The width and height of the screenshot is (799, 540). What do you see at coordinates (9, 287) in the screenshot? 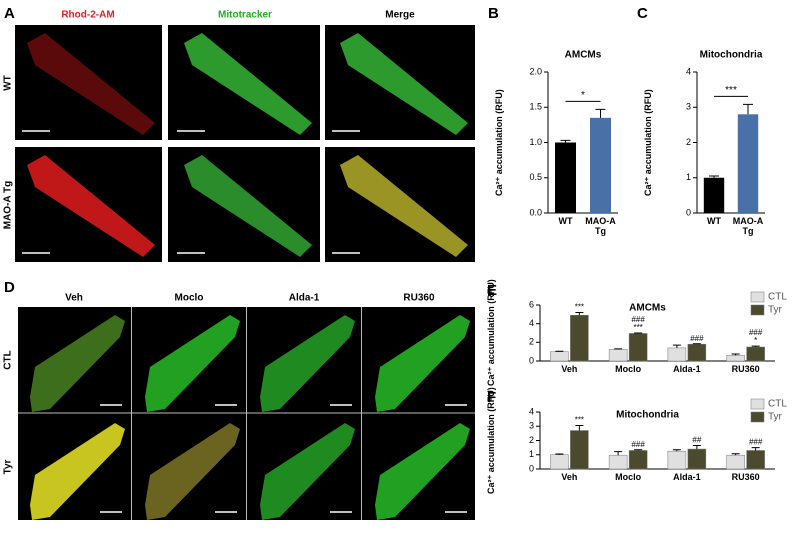
I see `panel-letter: D` at bounding box center [9, 287].